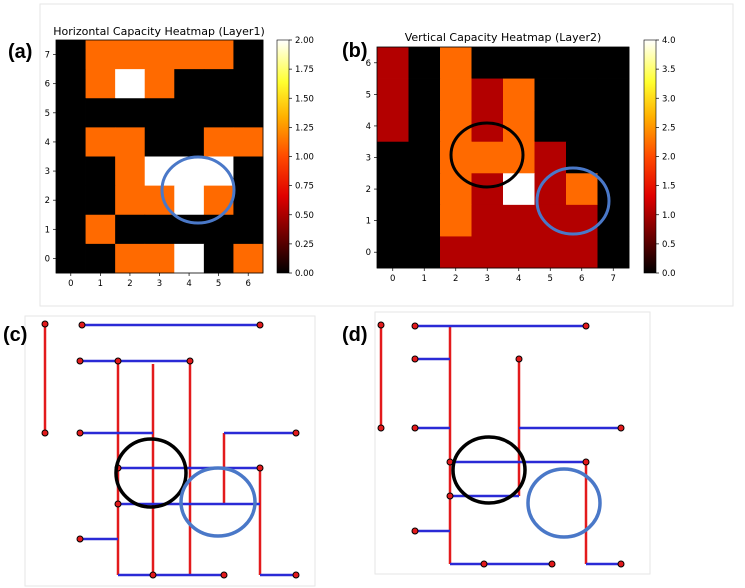 The width and height of the screenshot is (745, 588). I want to click on heatmap-b, so click(503, 158).